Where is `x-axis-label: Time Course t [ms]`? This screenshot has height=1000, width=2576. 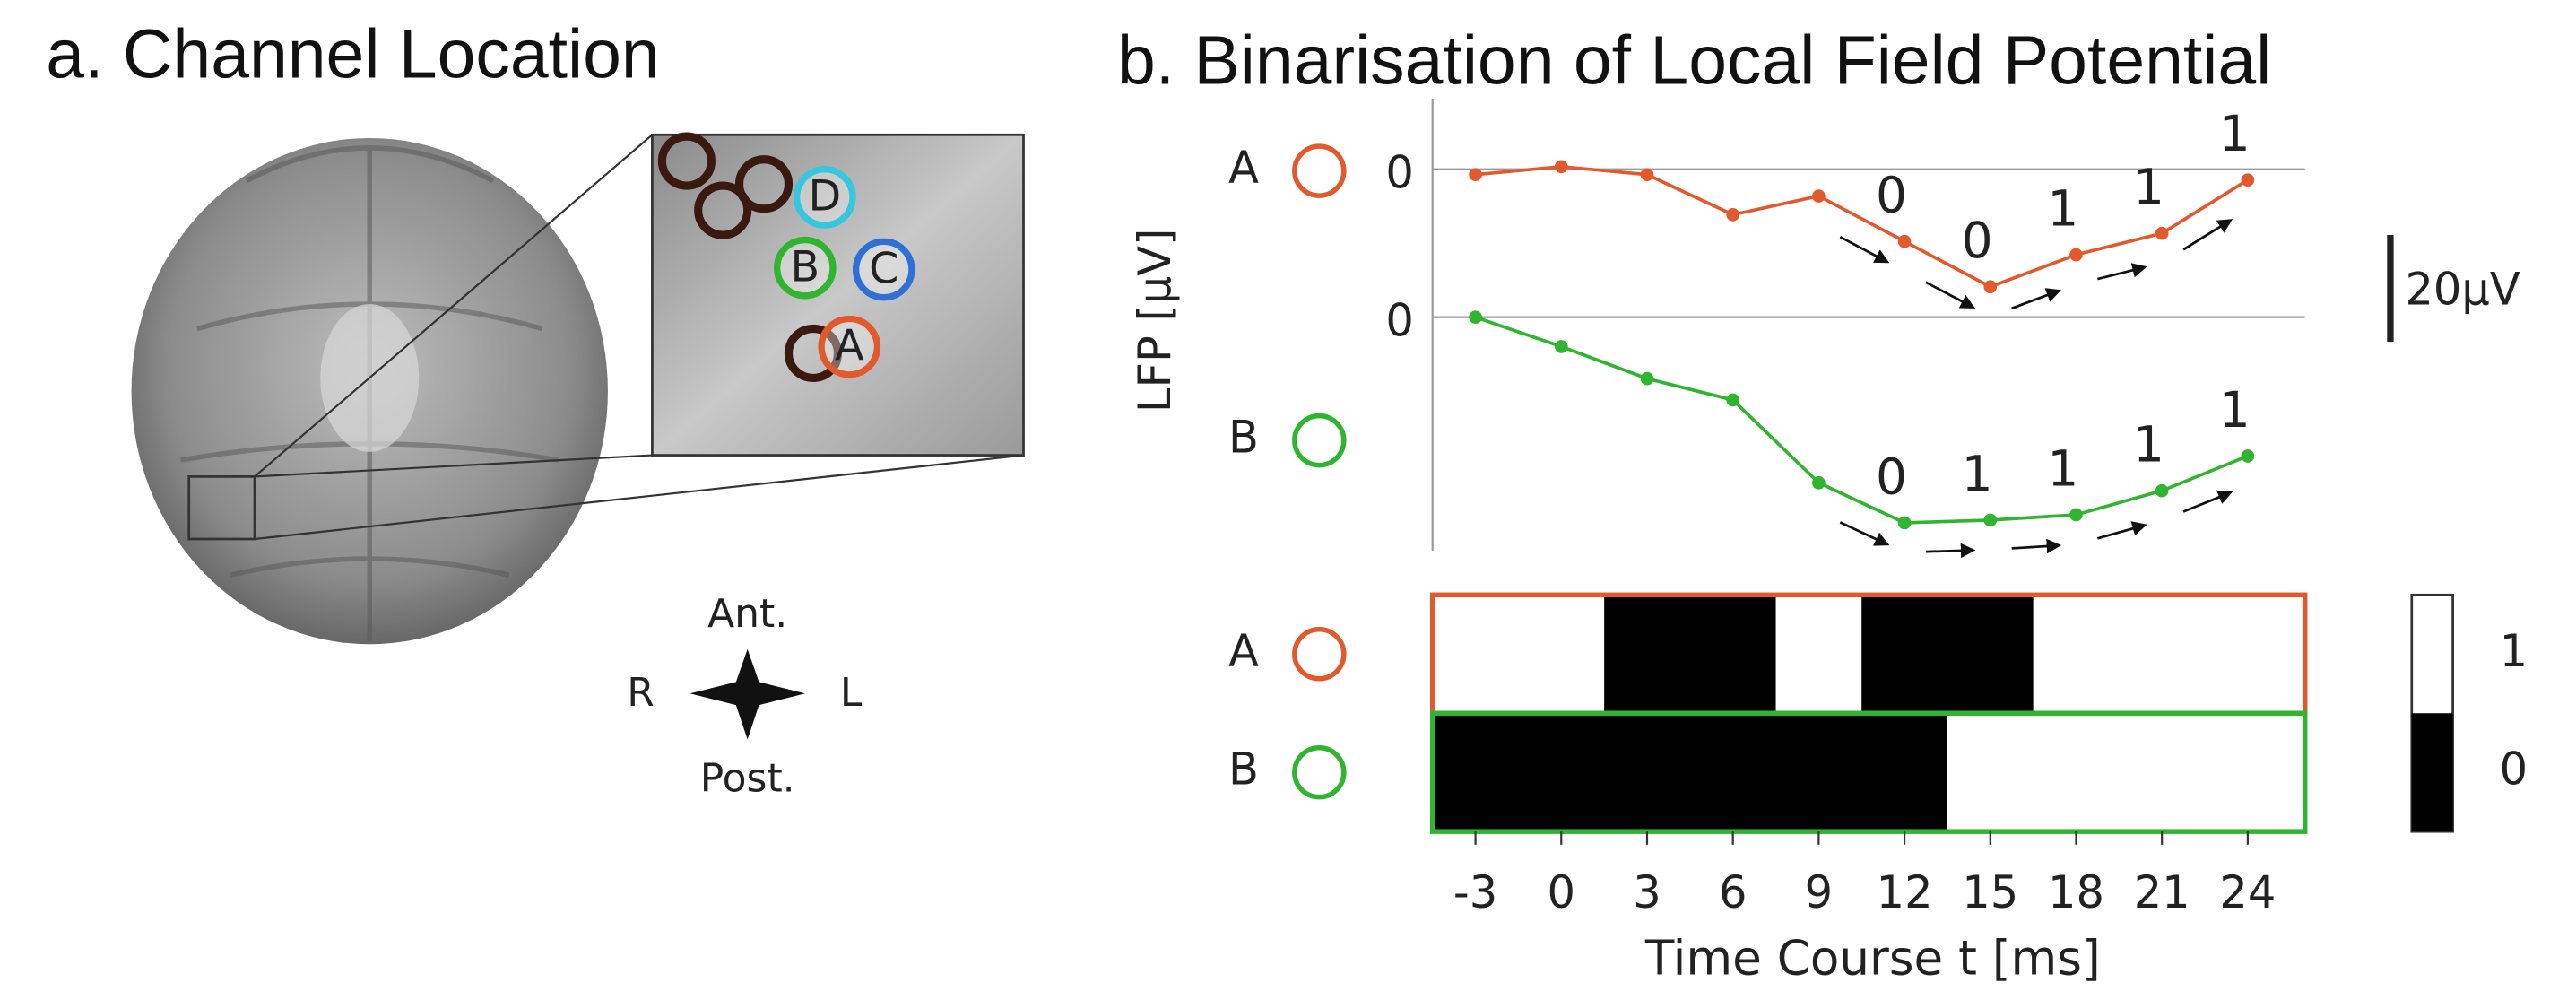 x-axis-label: Time Course t [ms] is located at coordinates (1872, 959).